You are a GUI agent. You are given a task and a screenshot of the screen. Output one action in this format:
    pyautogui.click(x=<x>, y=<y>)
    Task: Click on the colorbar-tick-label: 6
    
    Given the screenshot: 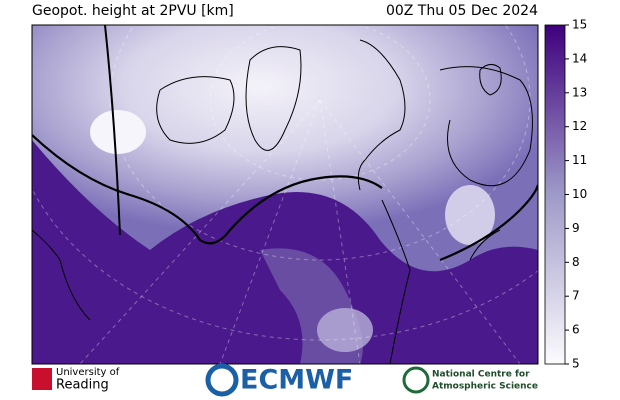 What is the action you would take?
    pyautogui.click(x=576, y=330)
    